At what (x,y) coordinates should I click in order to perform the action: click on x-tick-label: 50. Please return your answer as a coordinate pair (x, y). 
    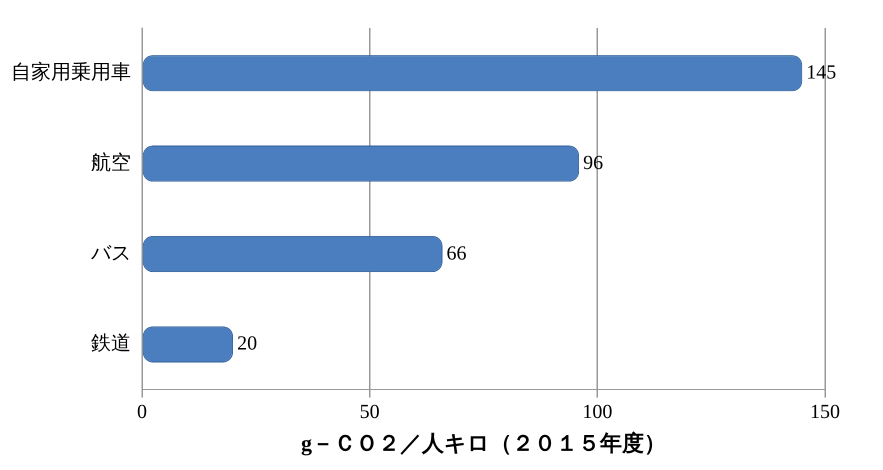
    Looking at the image, I should click on (370, 411).